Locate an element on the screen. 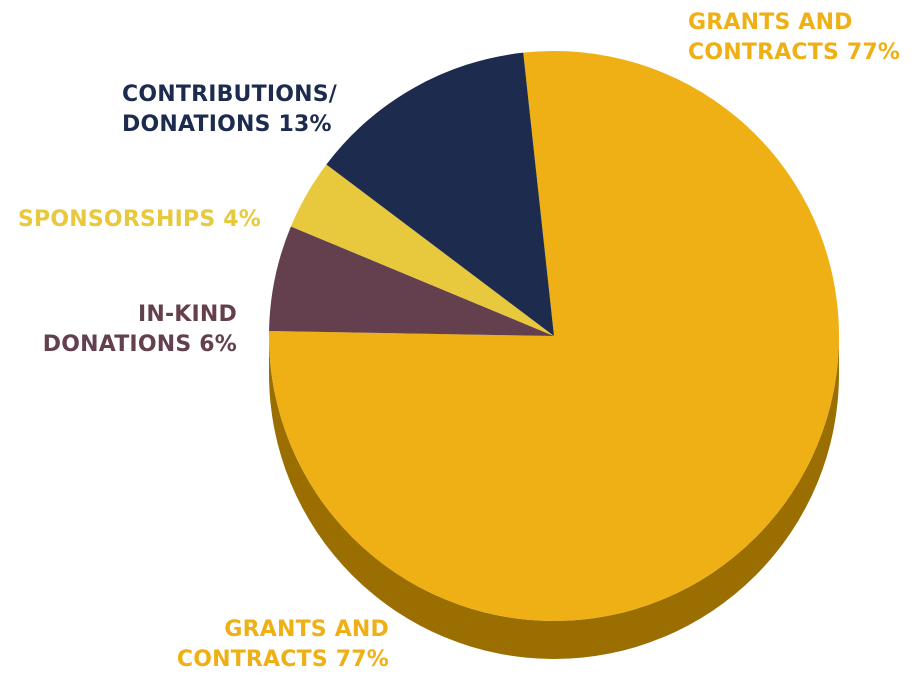 The image size is (922, 675). label-grants-and-contracts-bottom: GRANTS AND CONTRACTS 77% is located at coordinates (283, 645).